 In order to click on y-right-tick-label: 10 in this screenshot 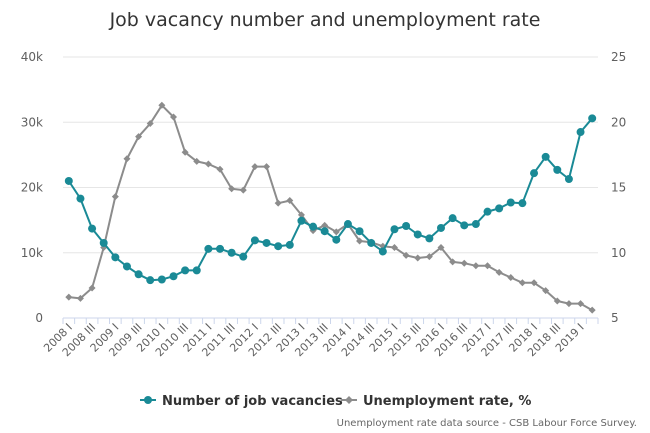, I will do `click(618, 253)`.